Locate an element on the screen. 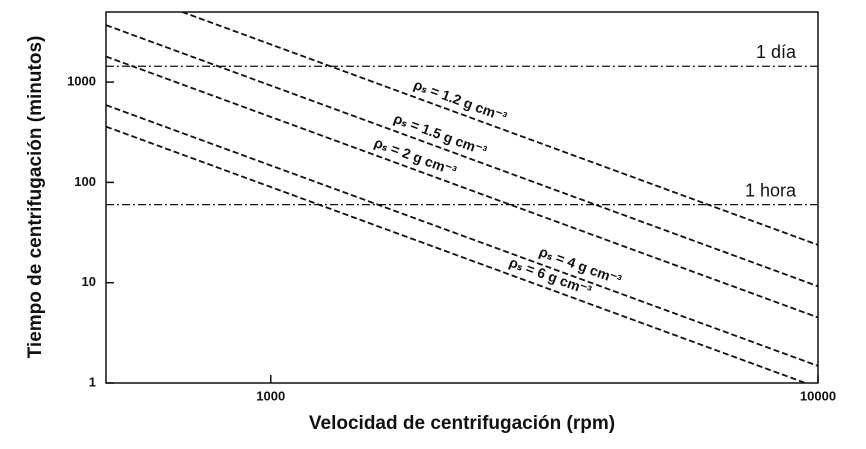 This screenshot has width=866, height=449. y-tick-label: 100 is located at coordinates (85, 181).